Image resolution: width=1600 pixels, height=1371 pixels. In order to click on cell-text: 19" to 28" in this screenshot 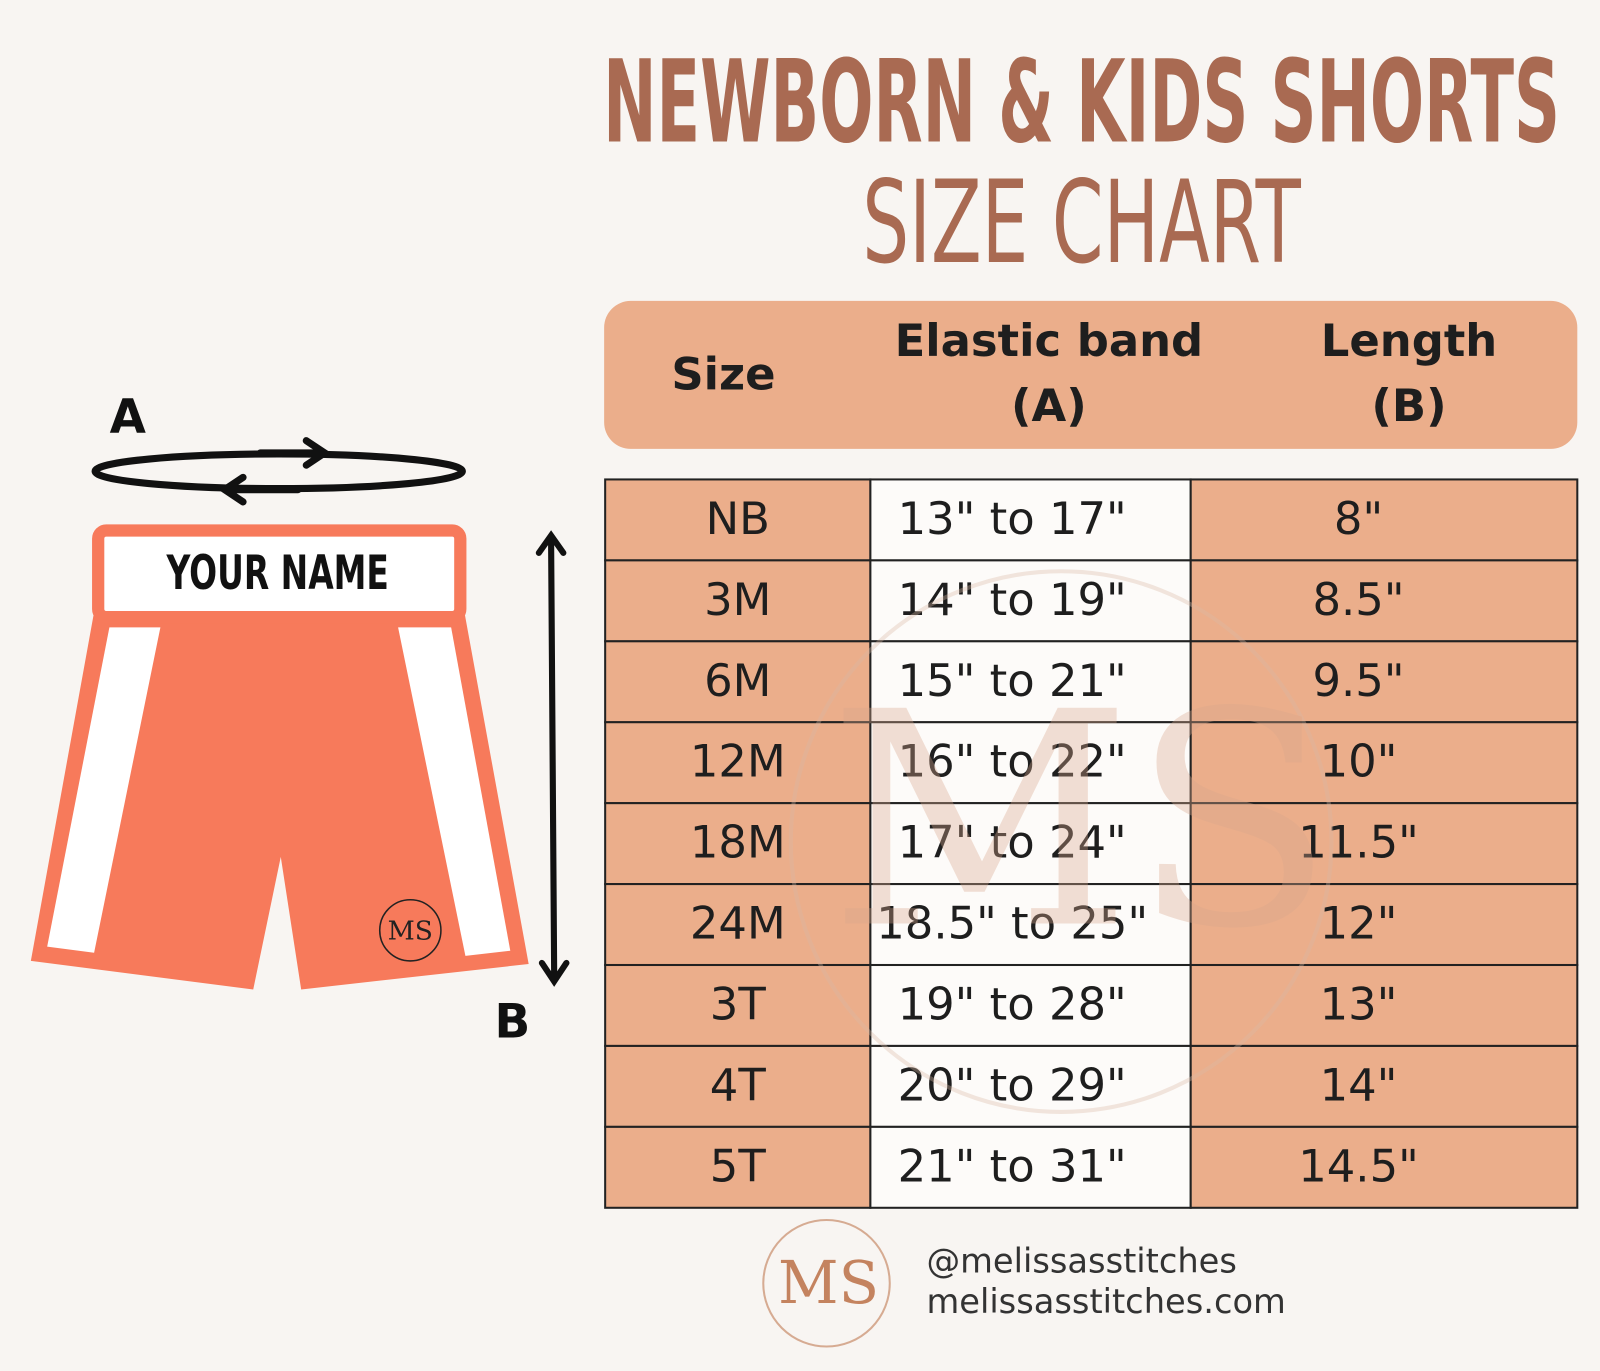, I will do `click(1012, 1004)`.